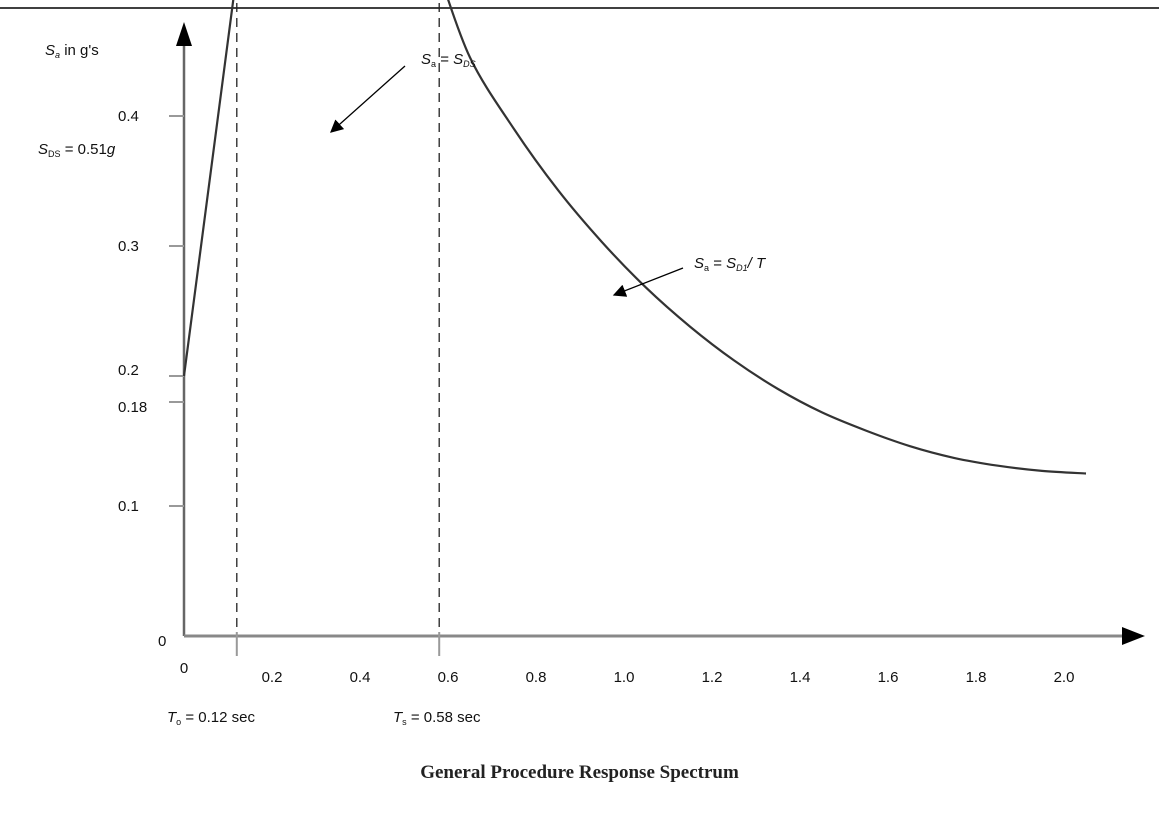 The width and height of the screenshot is (1159, 816). Describe the element at coordinates (128, 116) in the screenshot. I see `y-tick-label: 0.4` at that location.